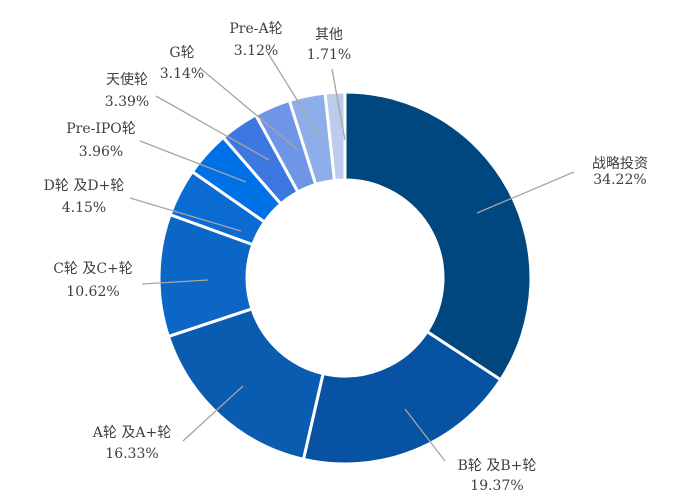 Image resolution: width=688 pixels, height=503 pixels. Describe the element at coordinates (84, 208) in the screenshot. I see `slice-label-value-5: 4.15%` at that location.